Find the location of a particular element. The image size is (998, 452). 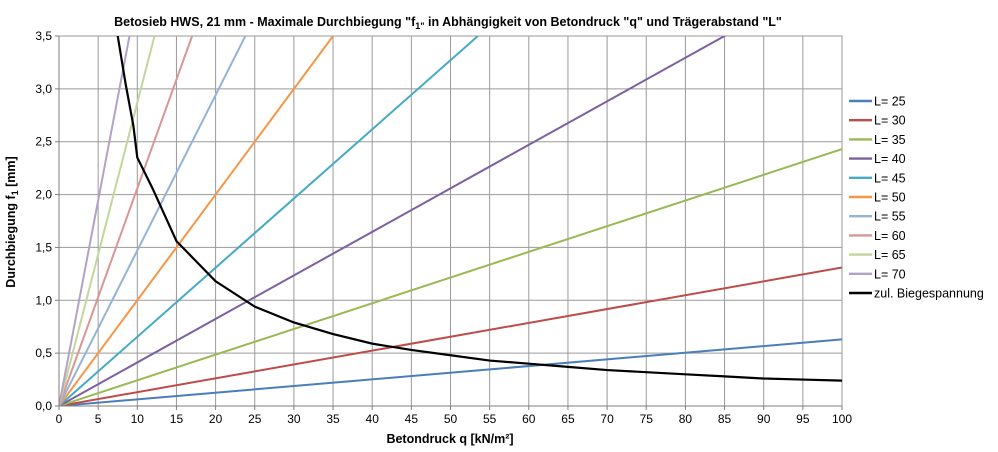

y-axis-title: Durchbiegung f1 [mm] is located at coordinates (12, 221).